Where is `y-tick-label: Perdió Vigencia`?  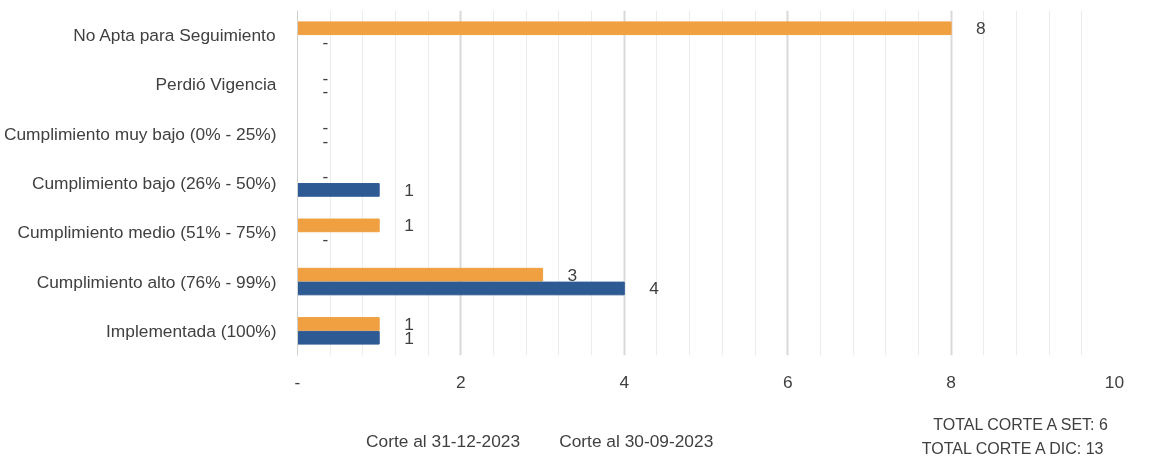 y-tick-label: Perdió Vigencia is located at coordinates (216, 84).